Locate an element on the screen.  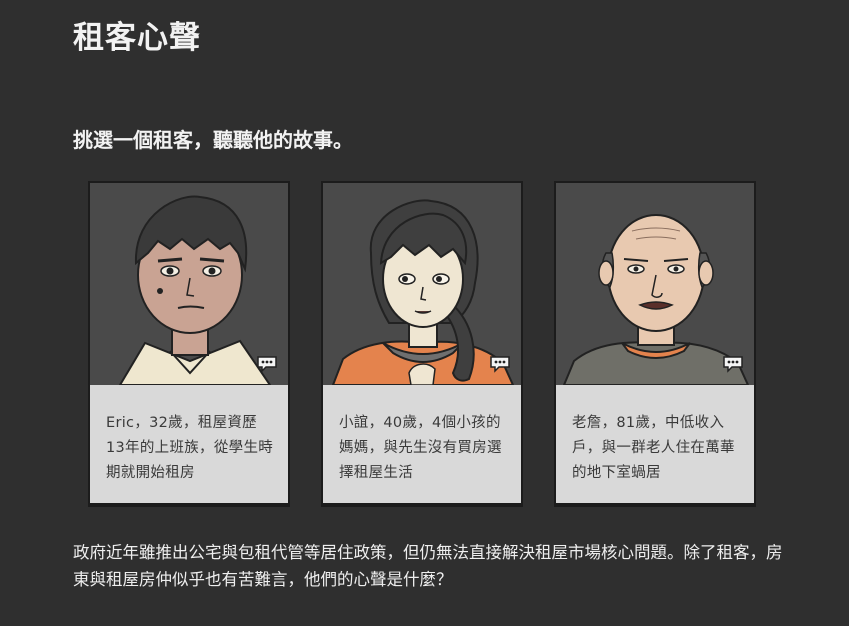
tenant-card-eric: Eric，32歲，租屋資歷13年的上班族，從學生時期就開始租房 is located at coordinates (189, 344).